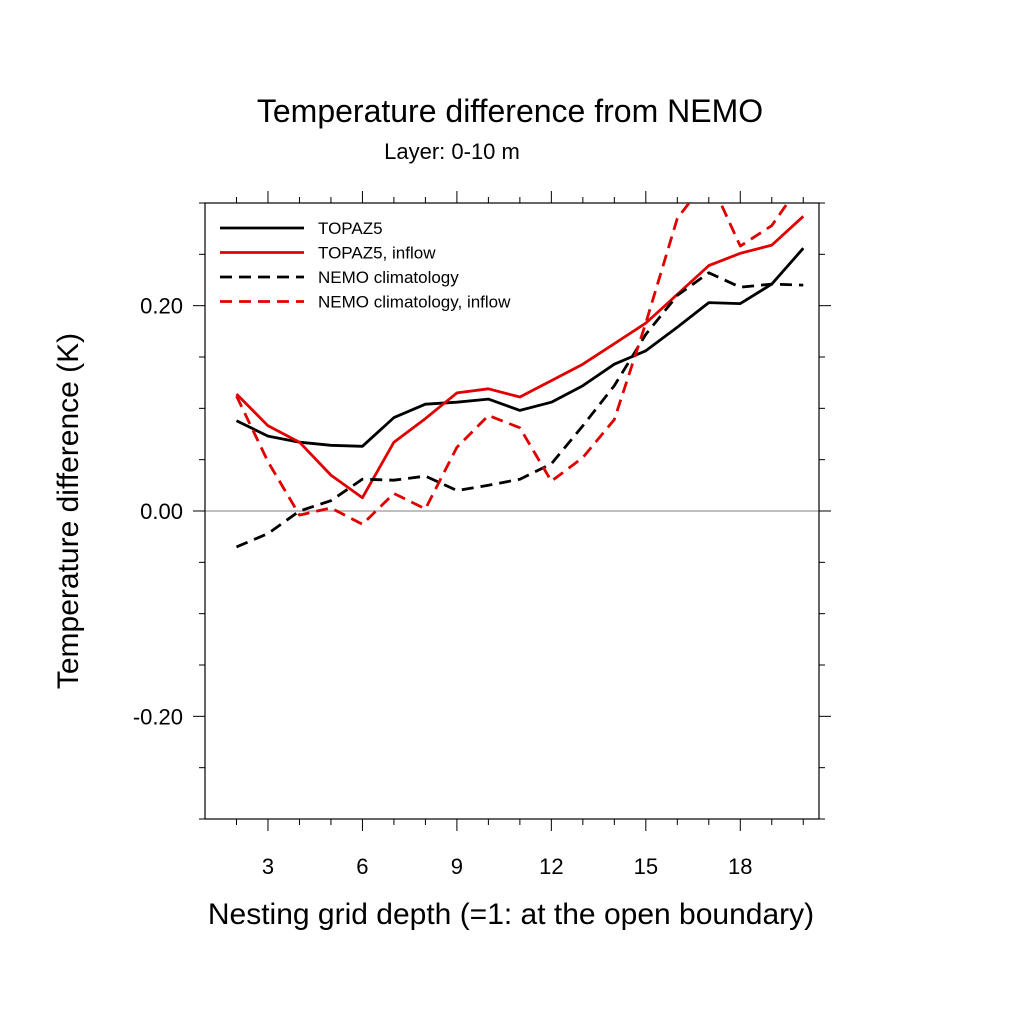 The width and height of the screenshot is (1024, 1024). I want to click on x-tick-label: 12, so click(551, 866).